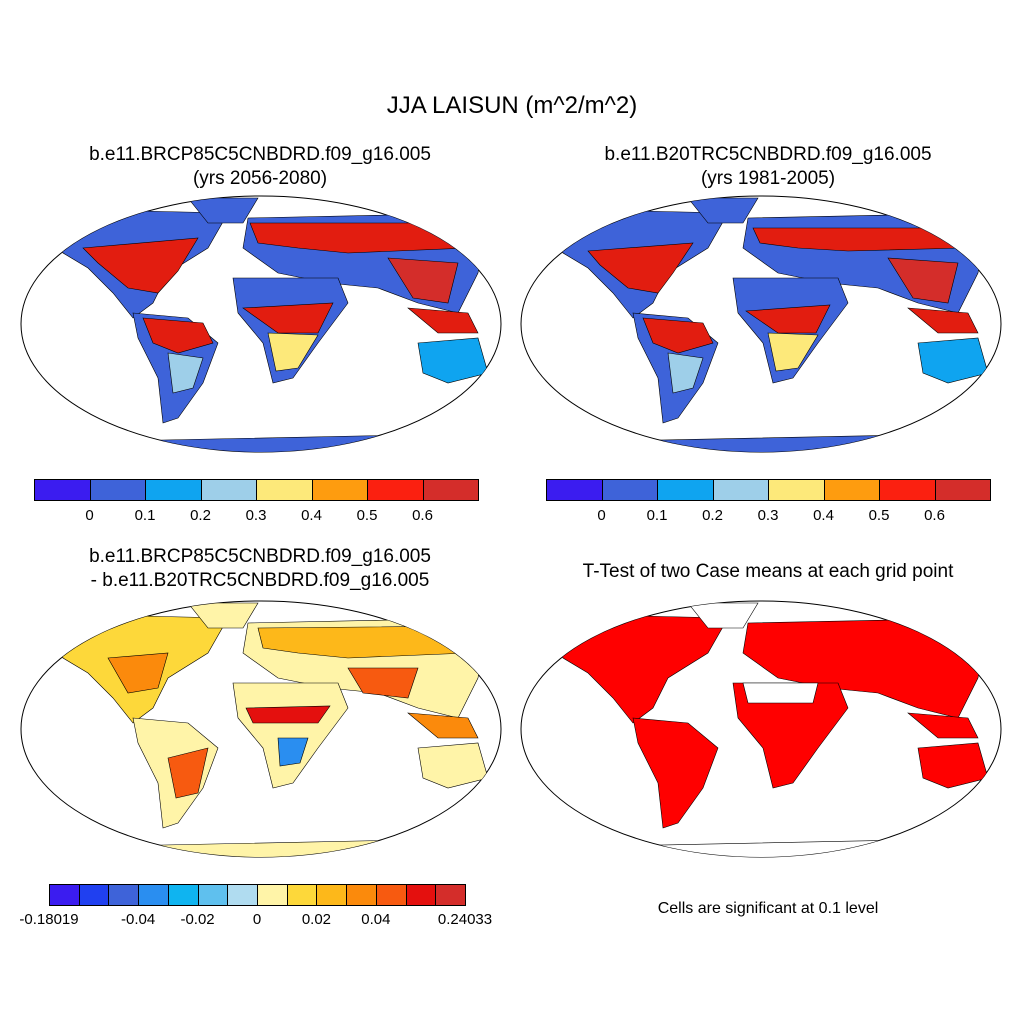  Describe the element at coordinates (465, 919) in the screenshot. I see `colorbar-tick-label: 0.24033` at that location.